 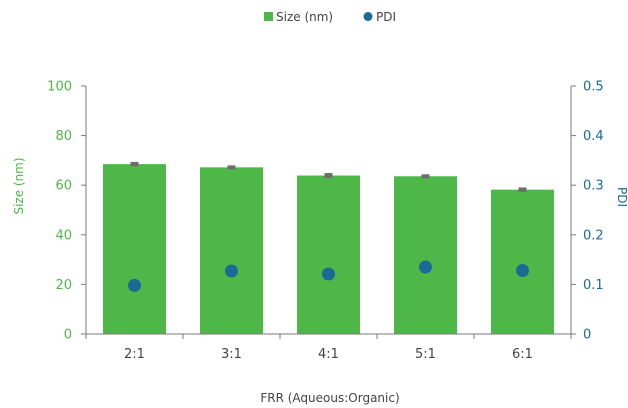 What do you see at coordinates (328, 354) in the screenshot?
I see `x-tick-label: 4:1` at bounding box center [328, 354].